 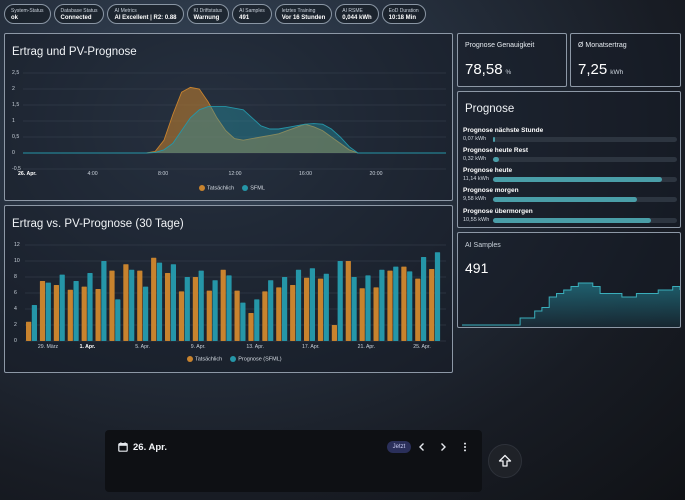 I want to click on chevron-right-icon, so click(x=443, y=447).